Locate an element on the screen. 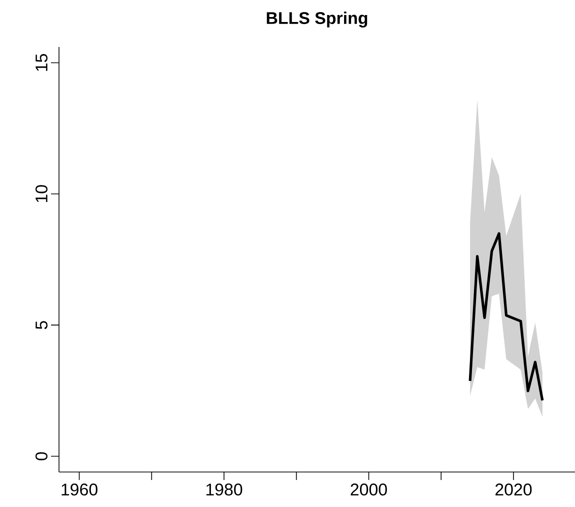 The width and height of the screenshot is (575, 507). chart-title: BLLS Spring is located at coordinates (317, 20).